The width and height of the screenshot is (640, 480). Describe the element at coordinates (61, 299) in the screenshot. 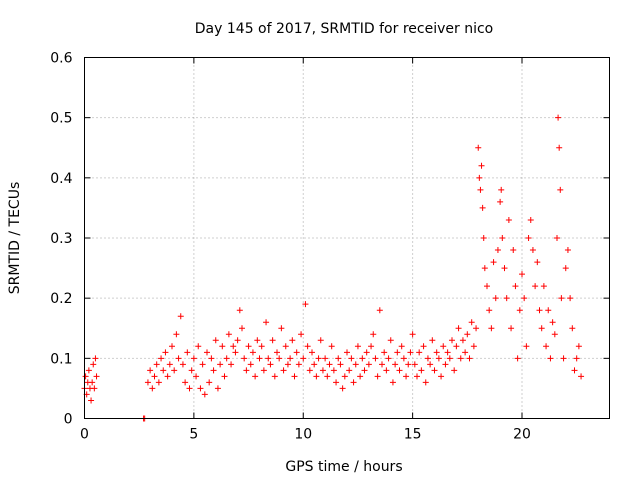

I see `y-tick-label: 0.2` at that location.